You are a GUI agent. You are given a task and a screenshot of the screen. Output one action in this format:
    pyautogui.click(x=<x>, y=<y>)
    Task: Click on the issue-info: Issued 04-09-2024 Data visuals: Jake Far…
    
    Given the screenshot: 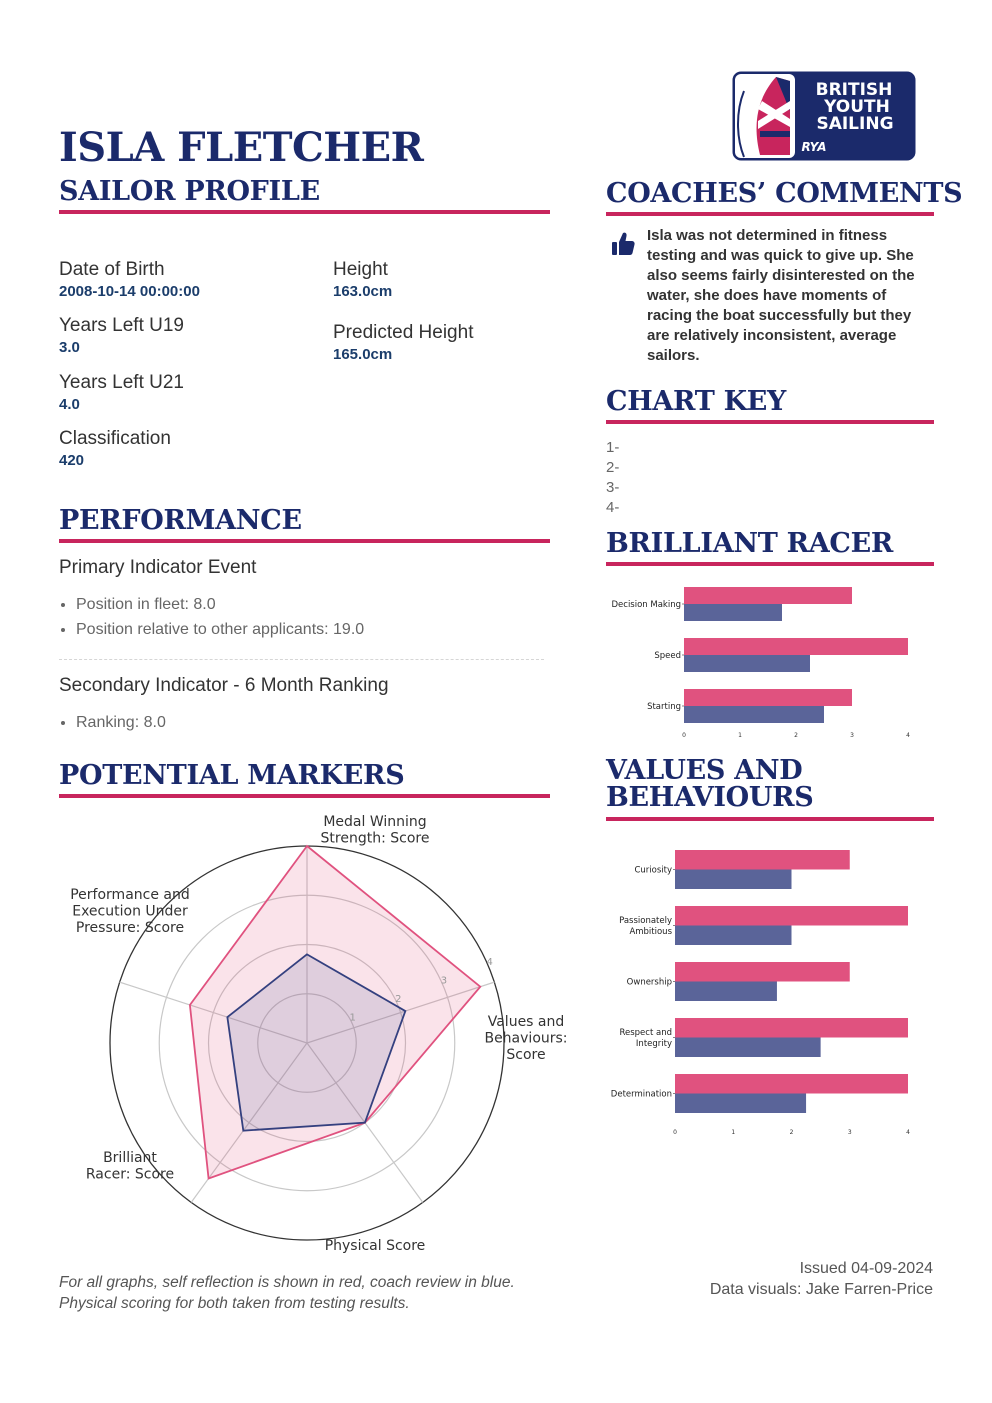 What is the action you would take?
    pyautogui.click(x=821, y=1279)
    